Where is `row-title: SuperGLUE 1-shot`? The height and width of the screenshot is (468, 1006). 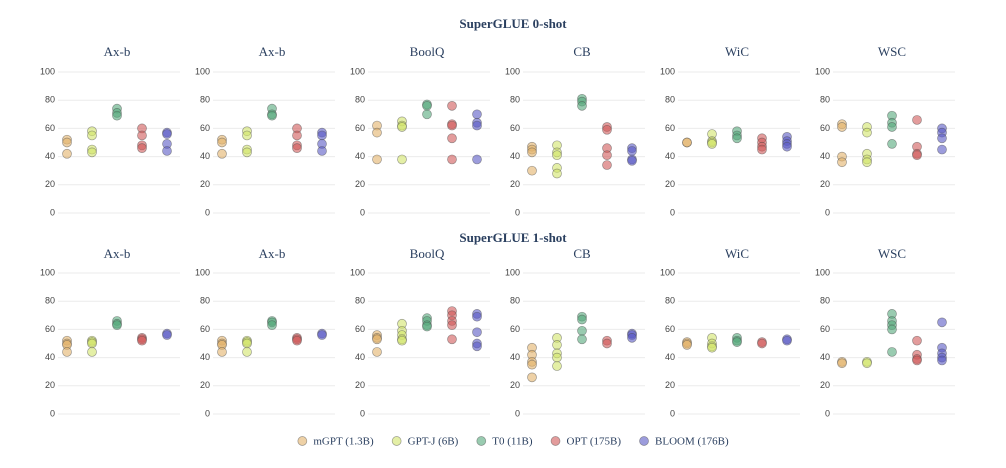 row-title: SuperGLUE 1-shot is located at coordinates (513, 237).